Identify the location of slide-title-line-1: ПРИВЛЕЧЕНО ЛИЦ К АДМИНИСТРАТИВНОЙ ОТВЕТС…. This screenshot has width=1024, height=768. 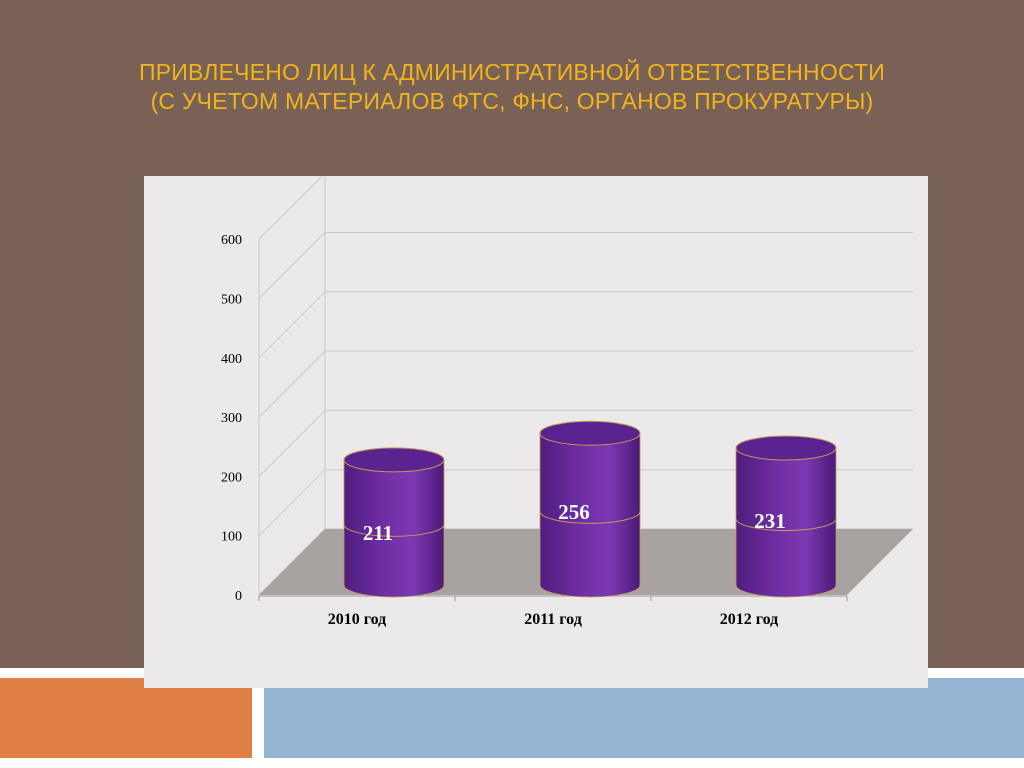
(512, 72).